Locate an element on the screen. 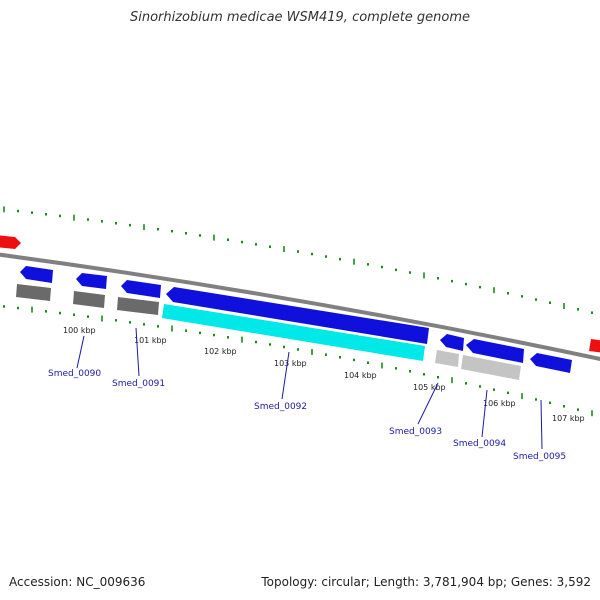 This screenshot has height=600, width=600. gene-label-smed-0095: Smed_0095 is located at coordinates (539, 457).